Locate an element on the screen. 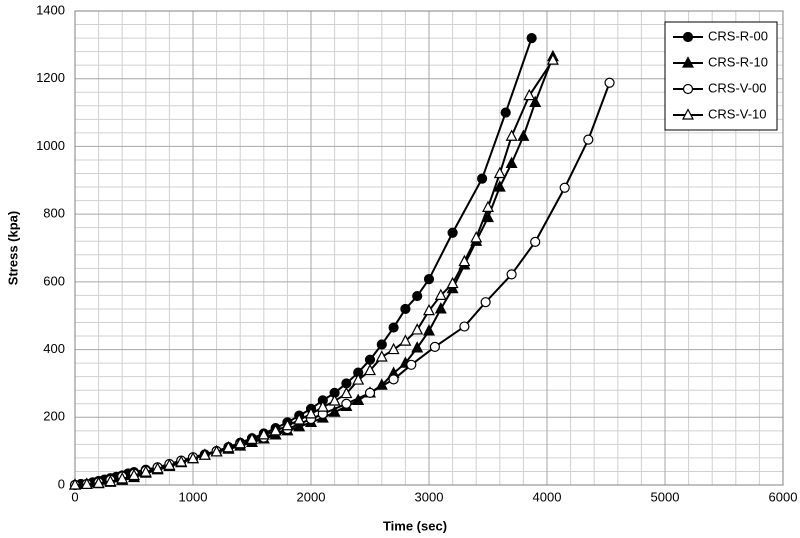  y-tick-label: 400 is located at coordinates (54, 348).